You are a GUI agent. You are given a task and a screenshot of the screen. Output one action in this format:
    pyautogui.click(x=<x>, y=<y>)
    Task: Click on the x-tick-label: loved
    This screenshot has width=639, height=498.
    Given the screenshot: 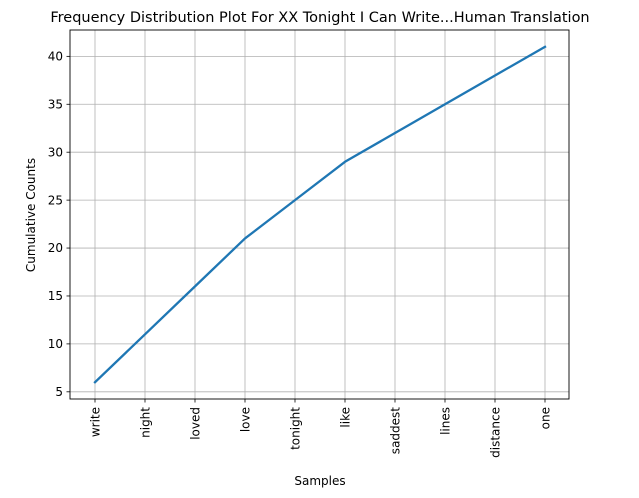 What is the action you would take?
    pyautogui.click(x=195, y=423)
    